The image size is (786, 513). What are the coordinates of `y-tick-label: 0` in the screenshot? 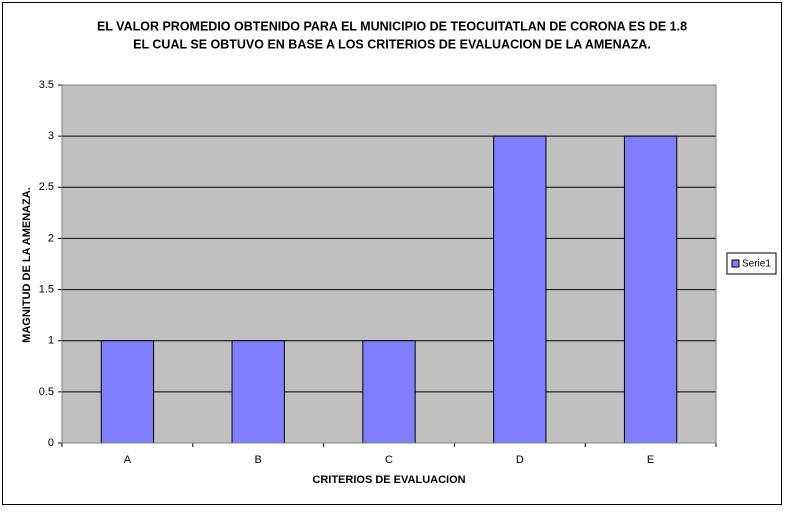 It's located at (51, 443).